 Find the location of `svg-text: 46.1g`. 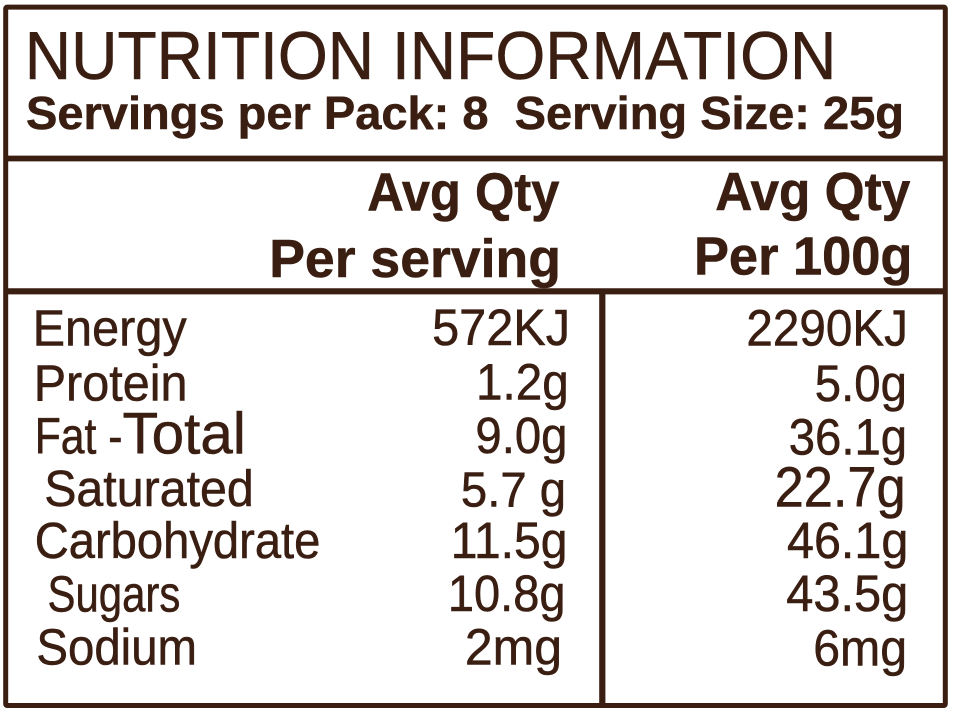

svg-text: 46.1g is located at coordinates (847, 540).